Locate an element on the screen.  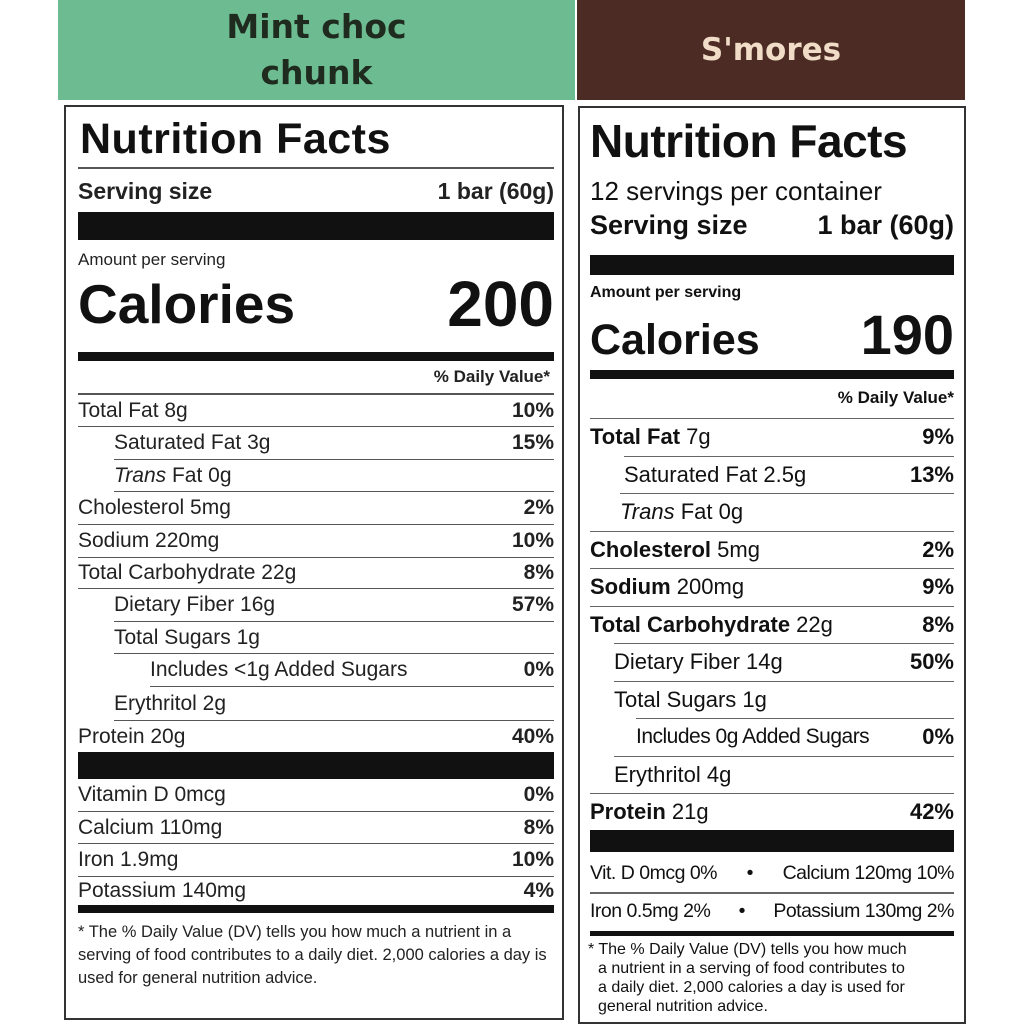
vitamin-dv: 10% is located at coordinates (532, 859).